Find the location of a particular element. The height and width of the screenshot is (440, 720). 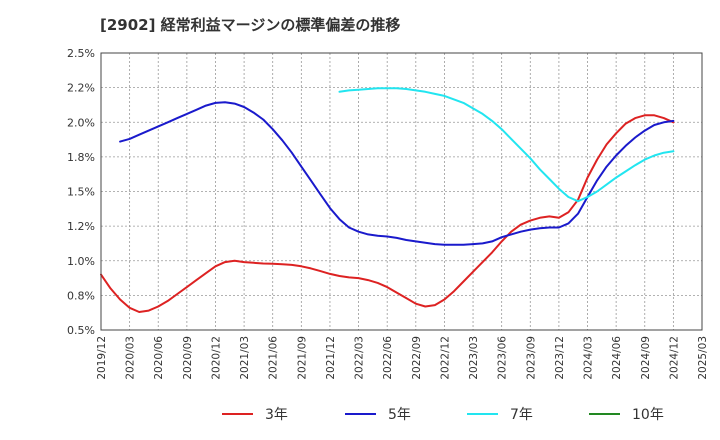

y-tick-label: 0.8% is located at coordinates (81, 295).